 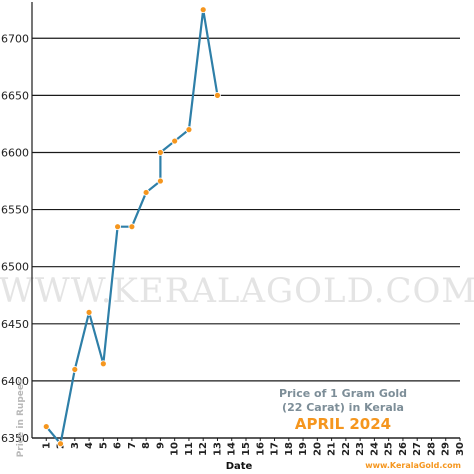 What do you see at coordinates (343, 424) in the screenshot?
I see `annotation-month: APRIL 2024` at bounding box center [343, 424].